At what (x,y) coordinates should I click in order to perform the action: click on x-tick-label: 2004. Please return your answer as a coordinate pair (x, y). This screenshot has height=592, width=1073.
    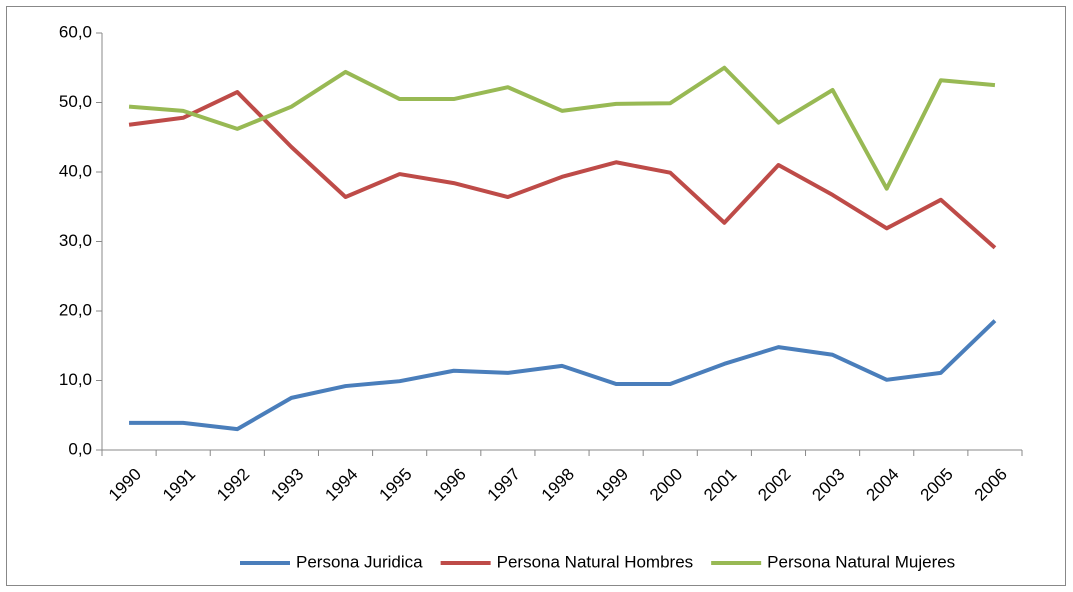
    Looking at the image, I should click on (883, 485).